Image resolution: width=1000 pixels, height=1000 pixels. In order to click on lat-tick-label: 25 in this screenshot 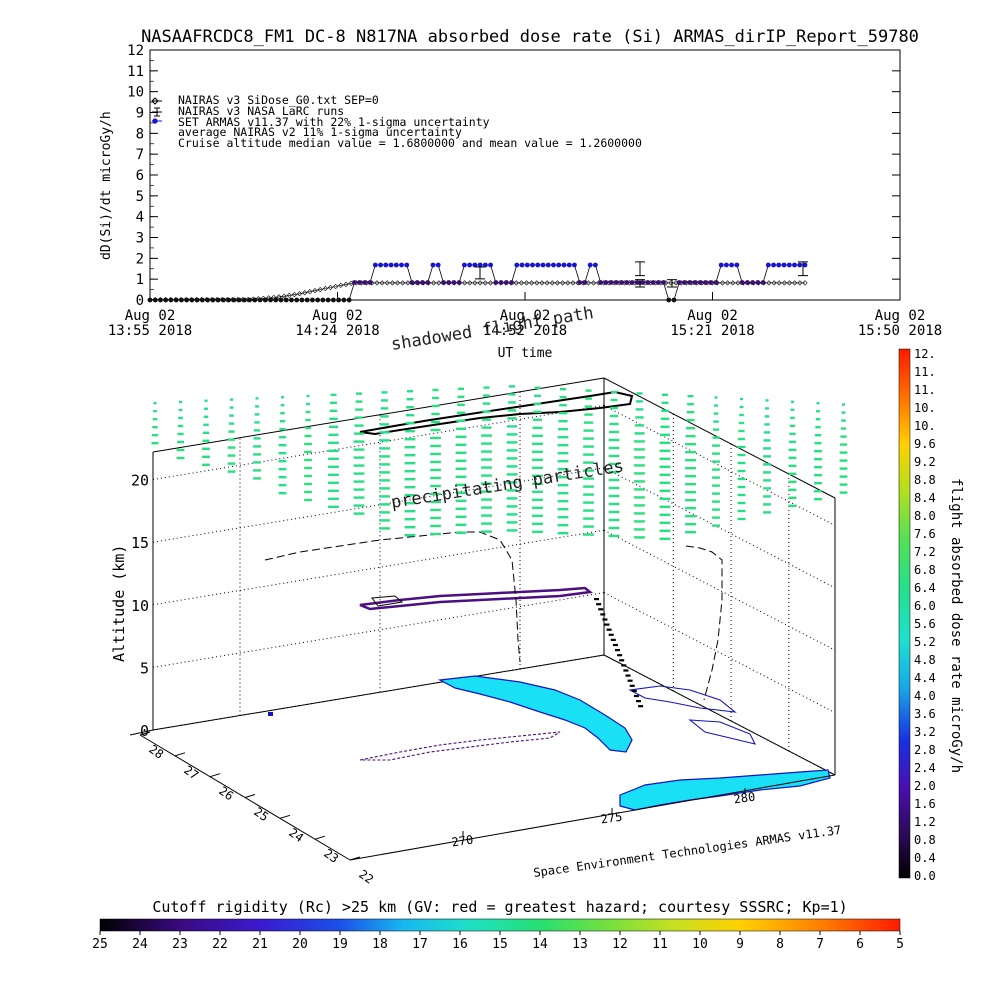, I will do `click(261, 814)`.